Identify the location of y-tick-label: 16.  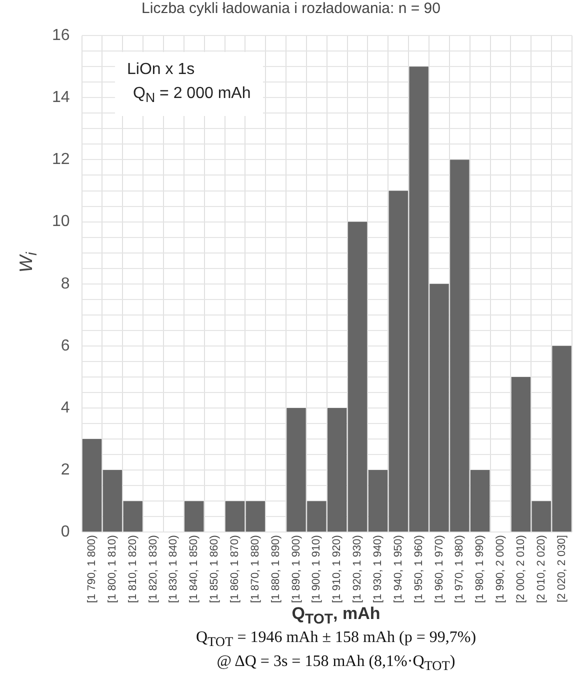
(61, 35).